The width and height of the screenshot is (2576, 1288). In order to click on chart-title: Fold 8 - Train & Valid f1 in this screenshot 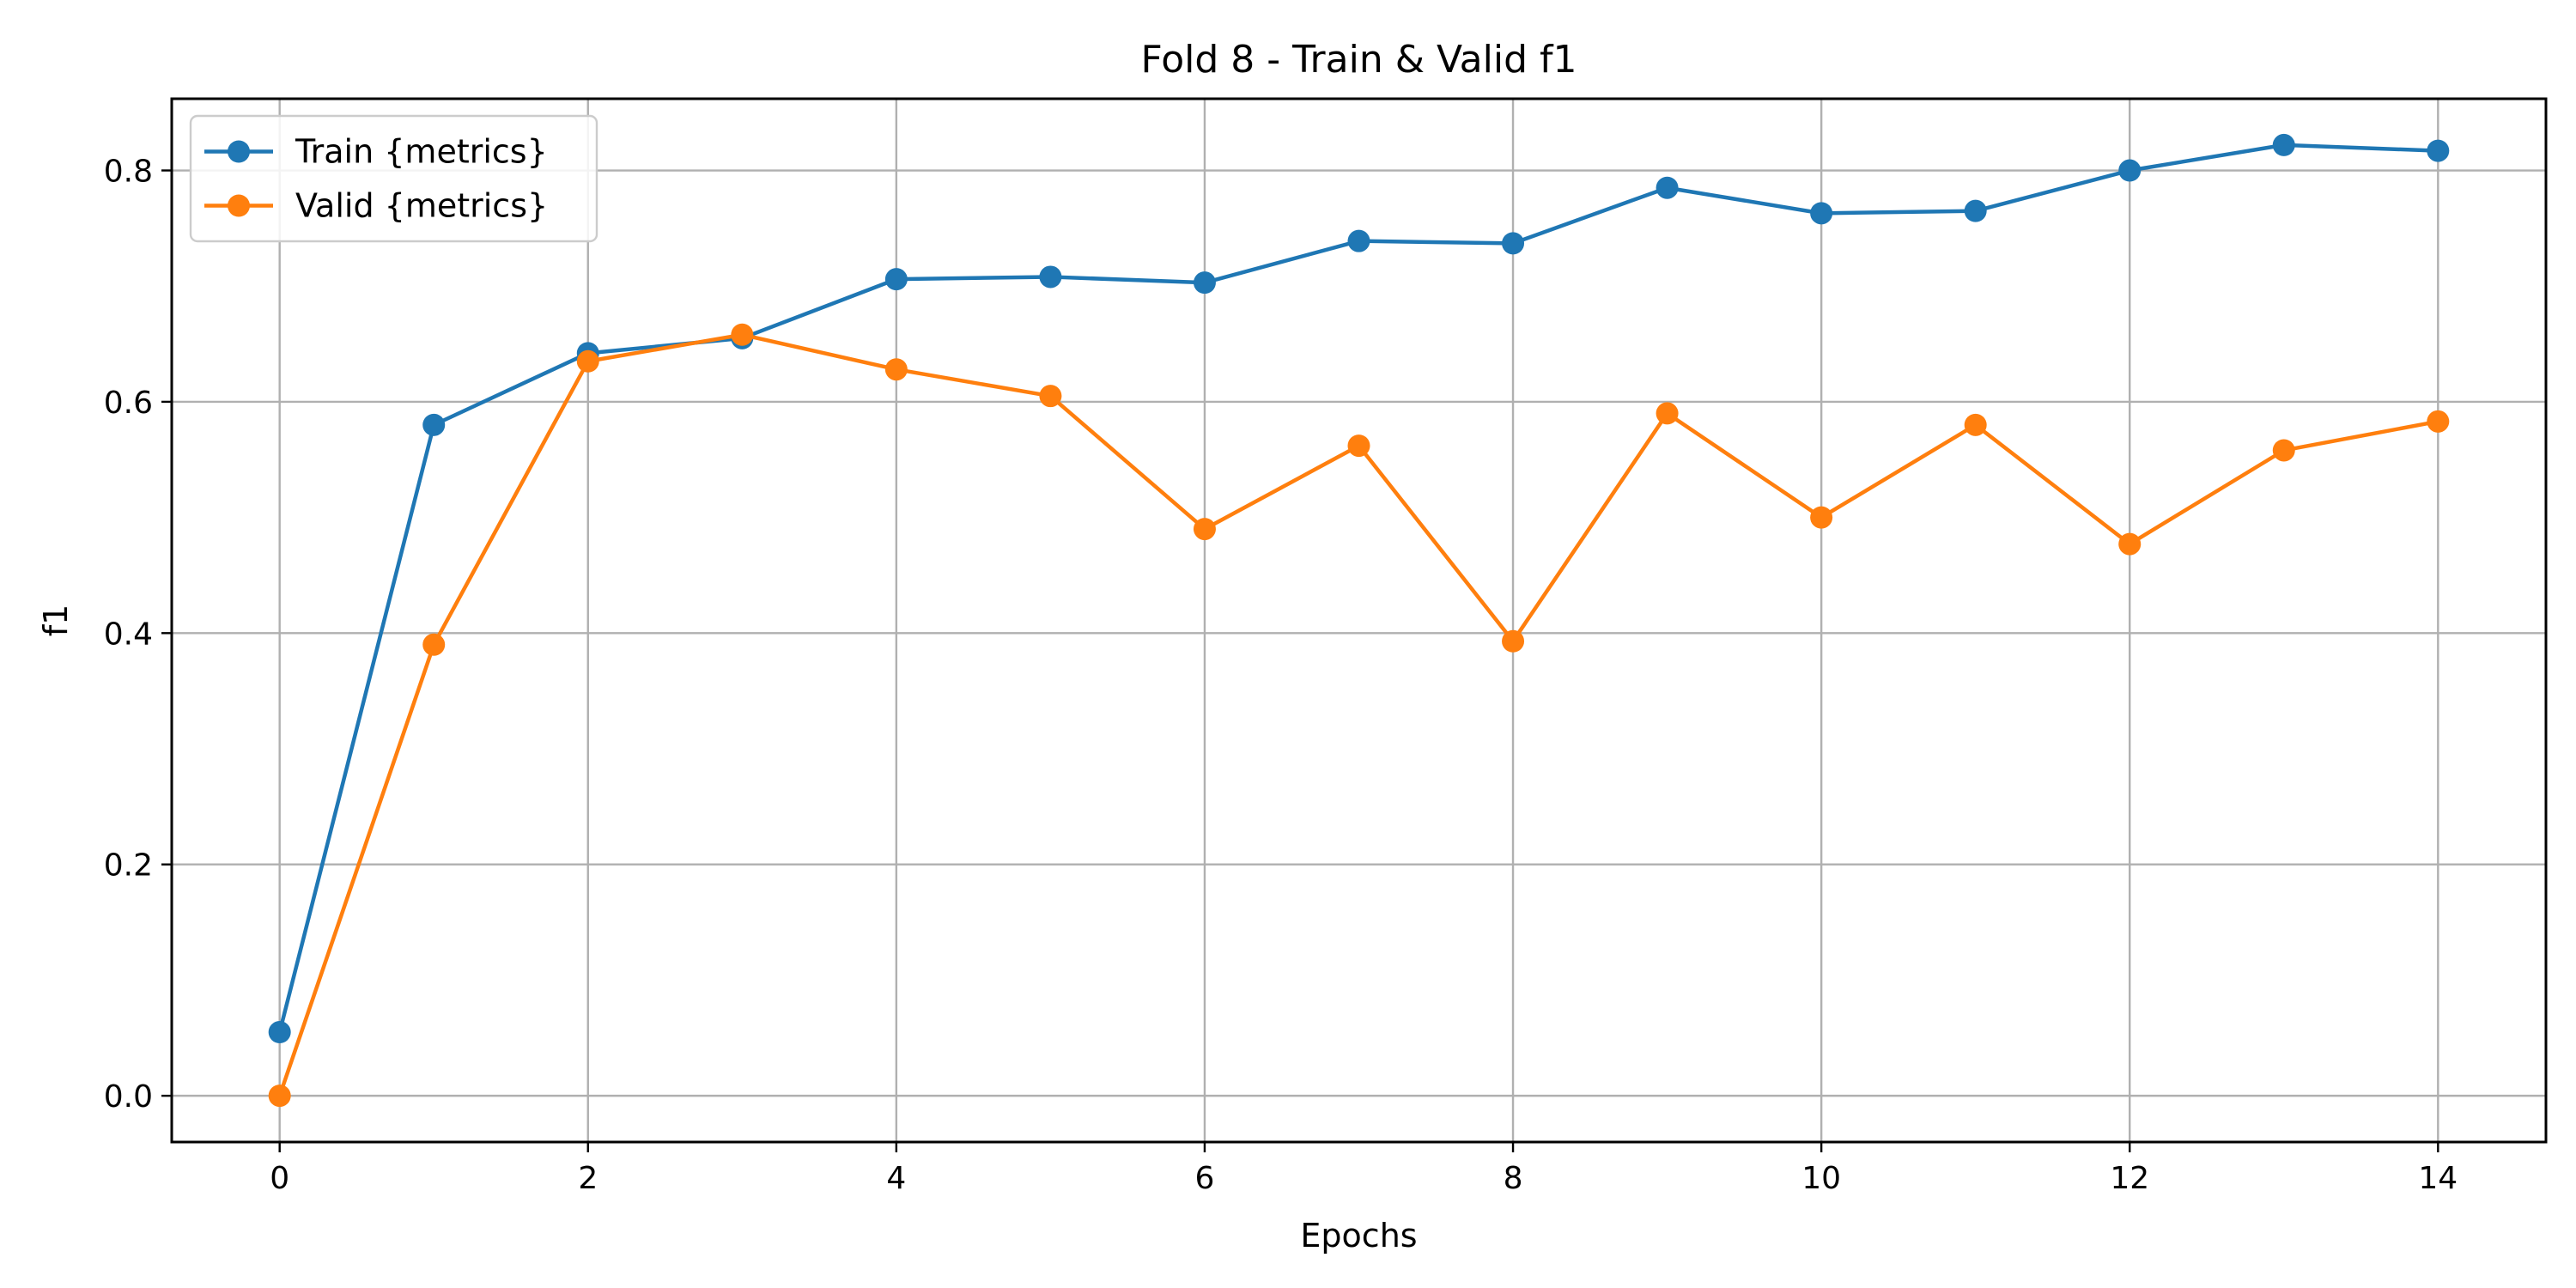, I will do `click(1359, 60)`.